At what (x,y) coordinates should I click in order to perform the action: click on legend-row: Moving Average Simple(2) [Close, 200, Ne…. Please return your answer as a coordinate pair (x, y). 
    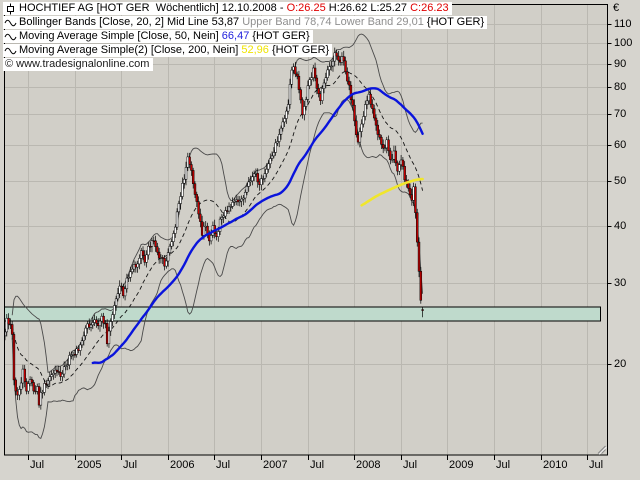
    Looking at the image, I should click on (168, 50).